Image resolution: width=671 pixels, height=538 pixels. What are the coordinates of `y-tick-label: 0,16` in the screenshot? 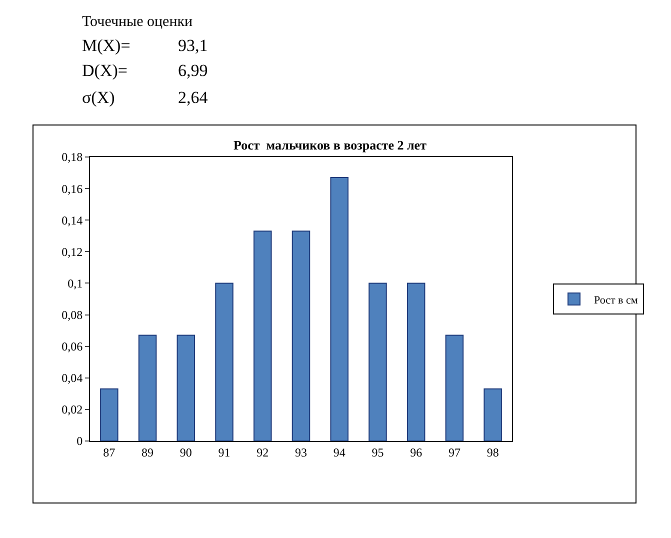 It's located at (72, 189).